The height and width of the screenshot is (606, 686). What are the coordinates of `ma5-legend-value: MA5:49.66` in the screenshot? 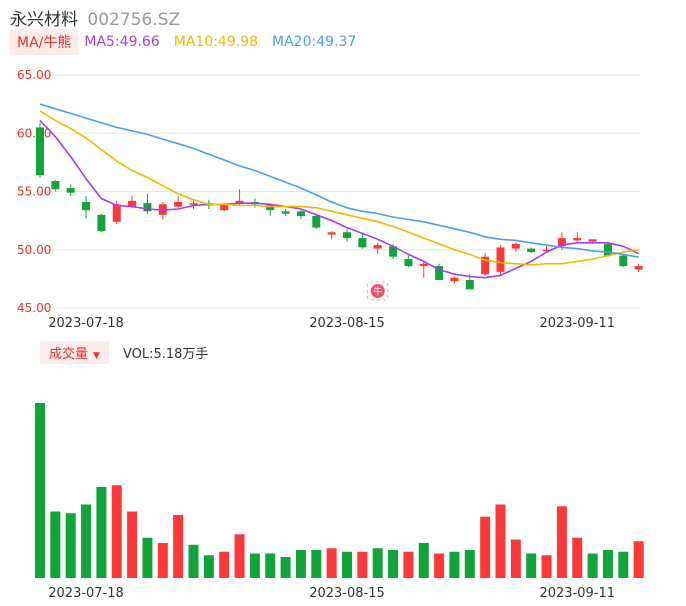 It's located at (122, 42).